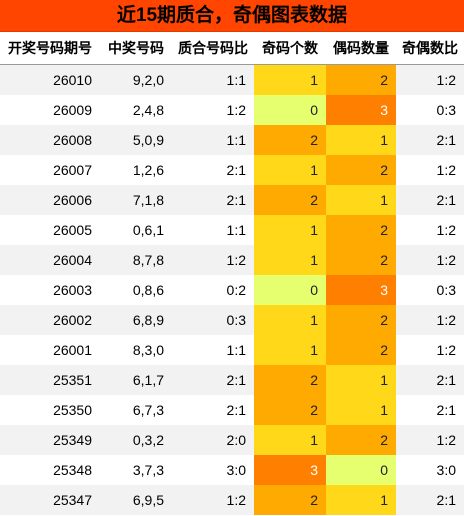 The image size is (464, 516). Describe the element at coordinates (50, 350) in the screenshot. I see `issue-cell: 26001` at that location.